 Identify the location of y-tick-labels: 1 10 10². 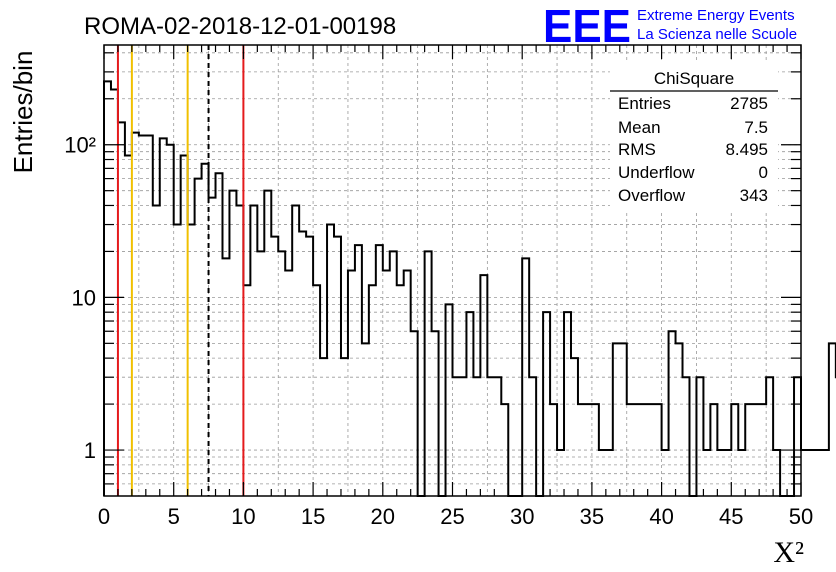
(80, 298).